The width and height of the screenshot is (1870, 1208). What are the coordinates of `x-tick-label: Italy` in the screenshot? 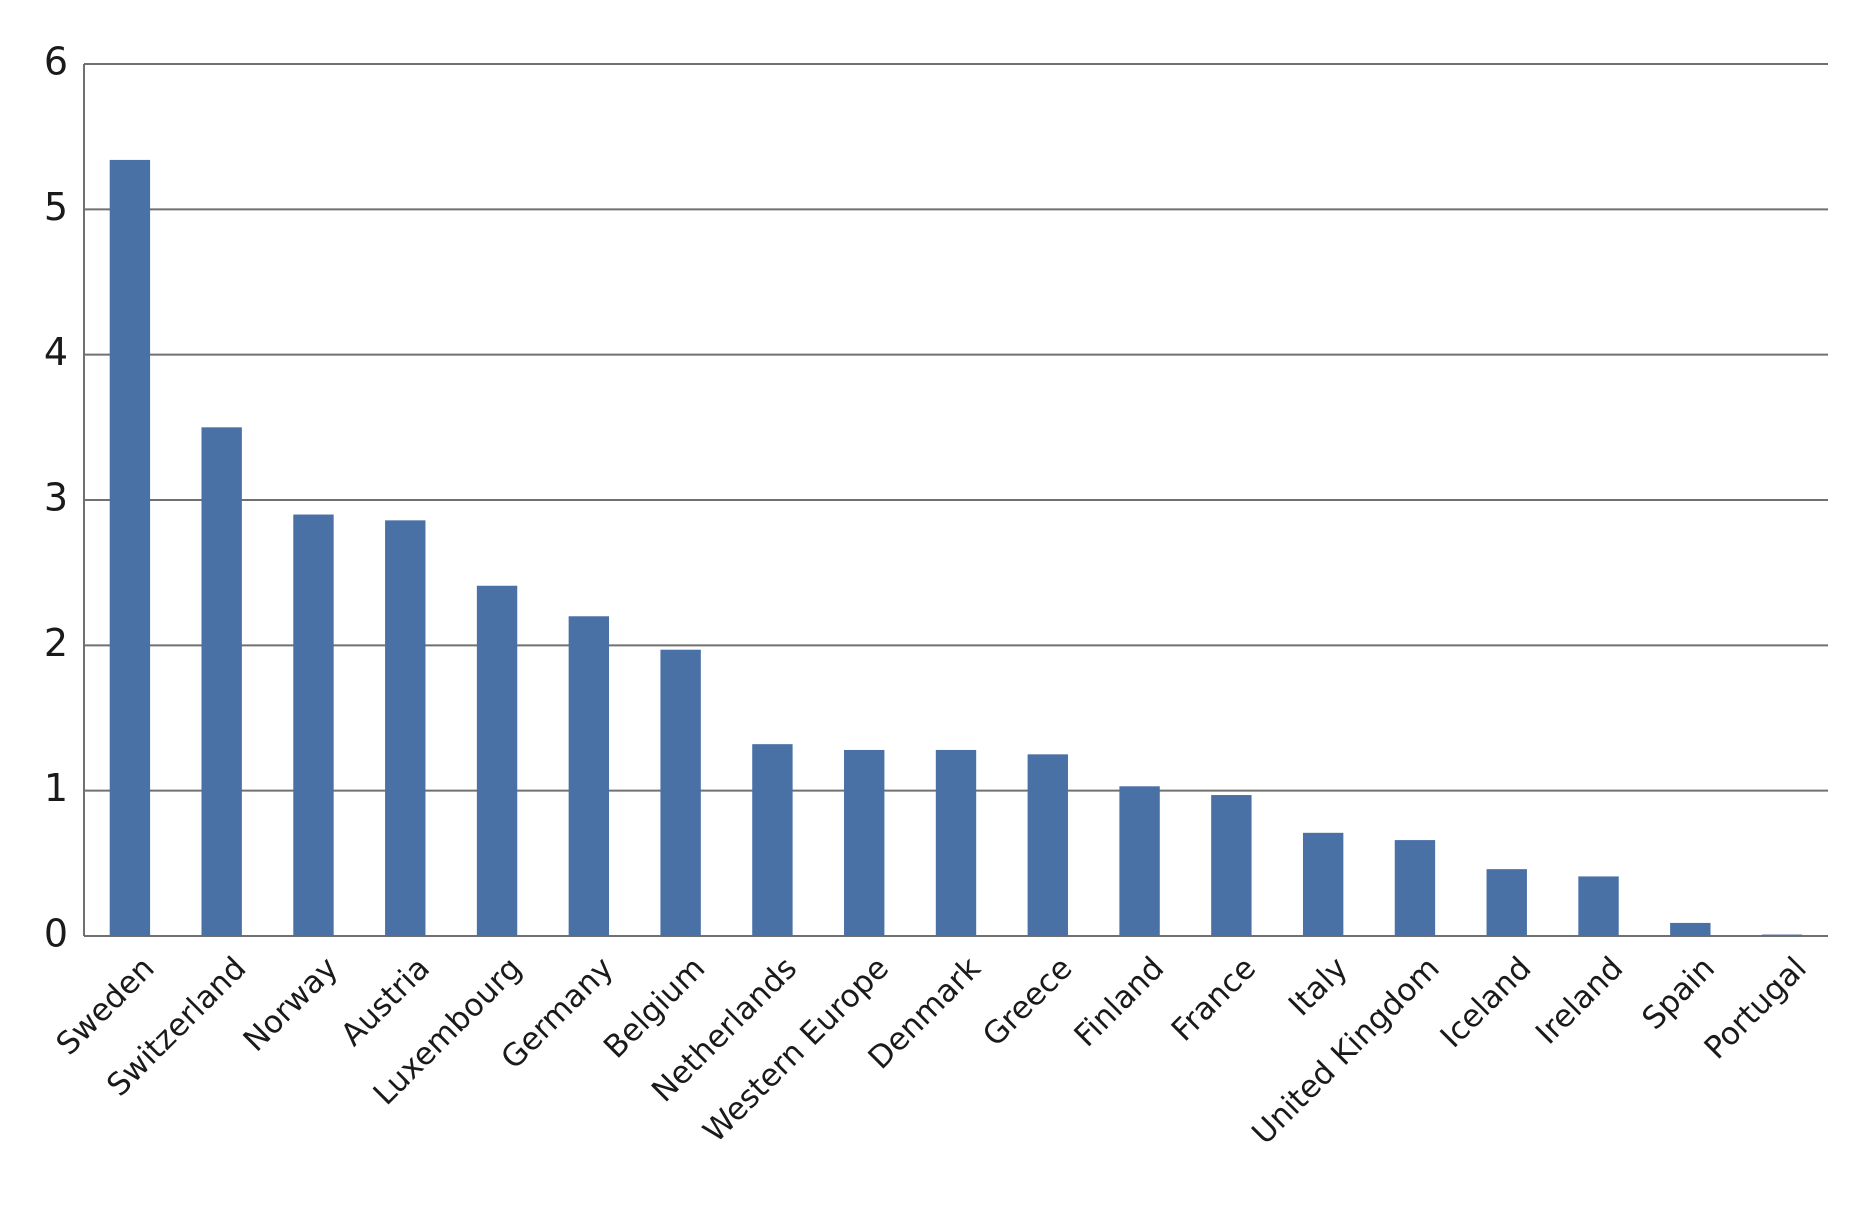 It's located at (1318, 986).